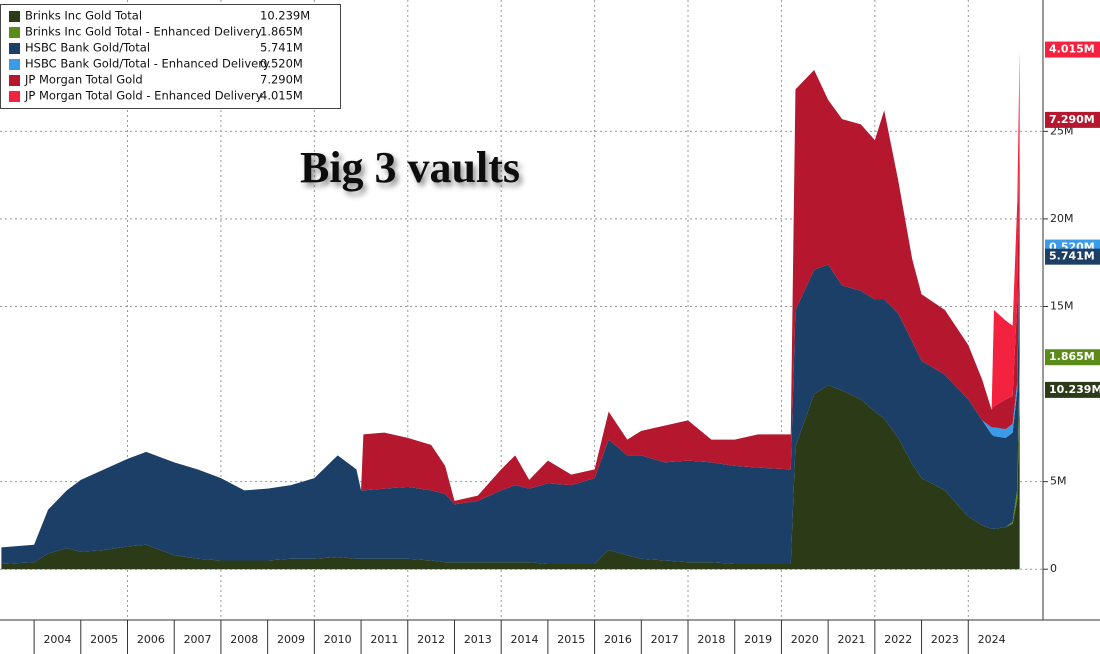  Describe the element at coordinates (143, 96) in the screenshot. I see `legend-label: JP Morgan Total Gold - Enhanced Delivery` at that location.